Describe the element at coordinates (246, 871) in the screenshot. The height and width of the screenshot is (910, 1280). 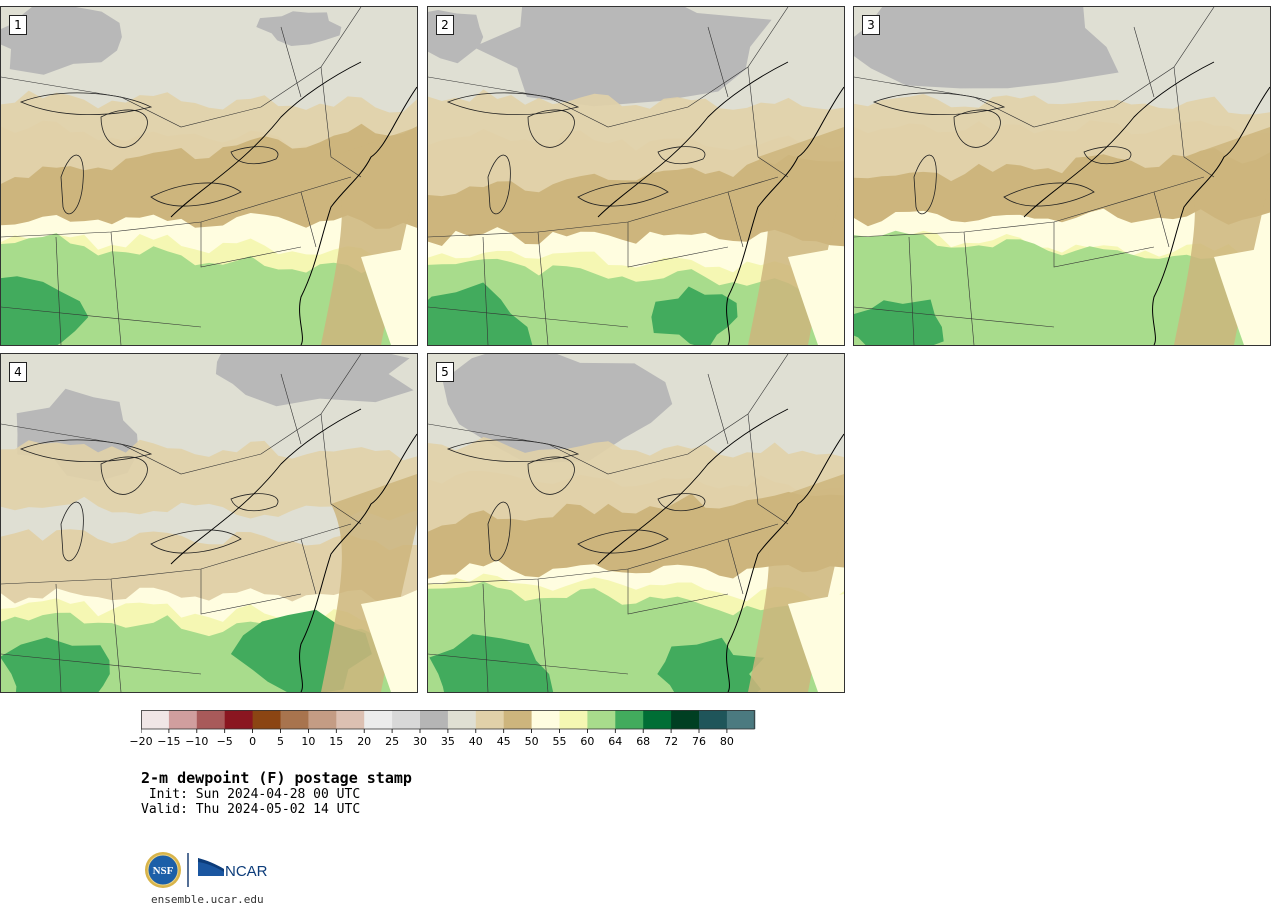
I see `svg-text: NCAR` at that location.